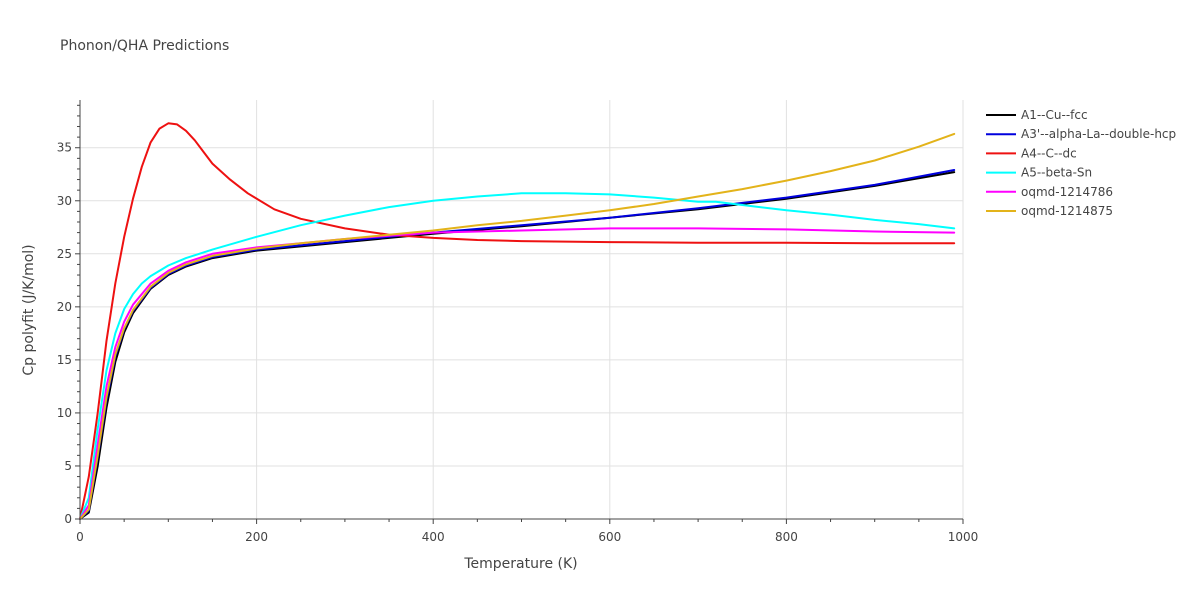 This screenshot has height=600, width=1200. What do you see at coordinates (609, 537) in the screenshot?
I see `x-tick-label: 600` at bounding box center [609, 537].